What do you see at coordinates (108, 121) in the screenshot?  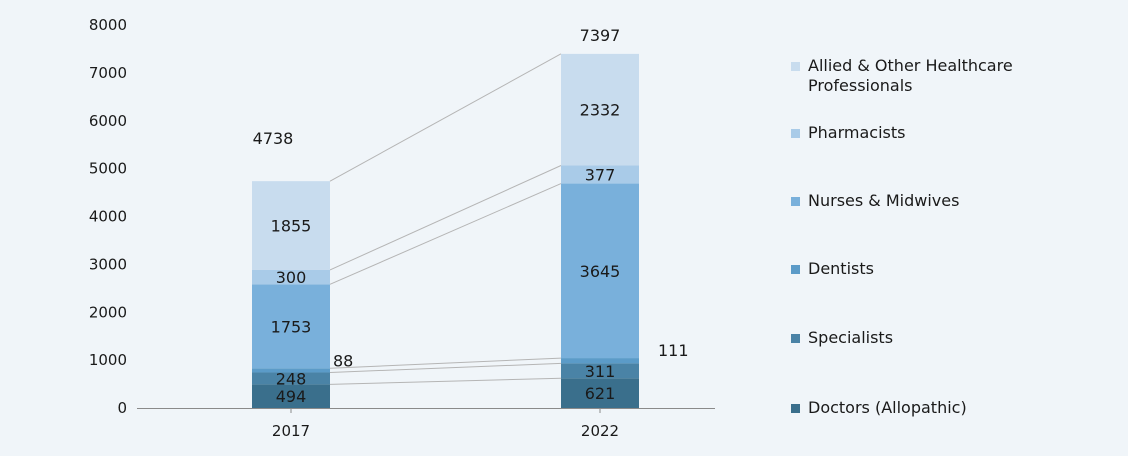 I see `y-tick-label: 6000` at bounding box center [108, 121].